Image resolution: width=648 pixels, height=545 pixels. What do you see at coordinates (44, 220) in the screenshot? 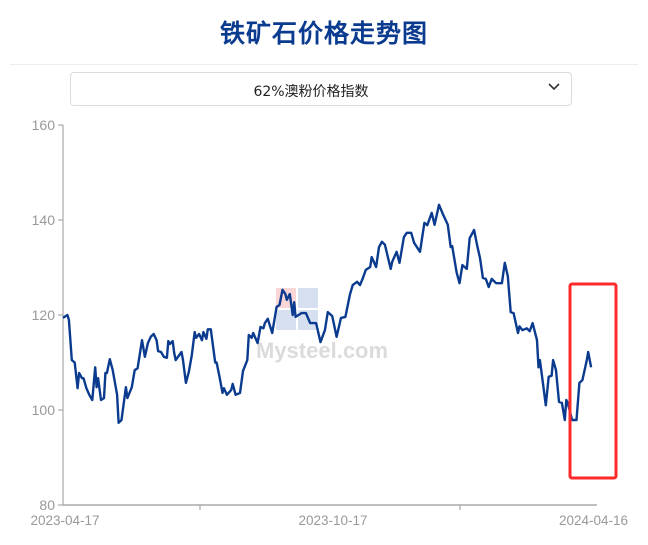
I see `y-tick-label: 140` at bounding box center [44, 220].